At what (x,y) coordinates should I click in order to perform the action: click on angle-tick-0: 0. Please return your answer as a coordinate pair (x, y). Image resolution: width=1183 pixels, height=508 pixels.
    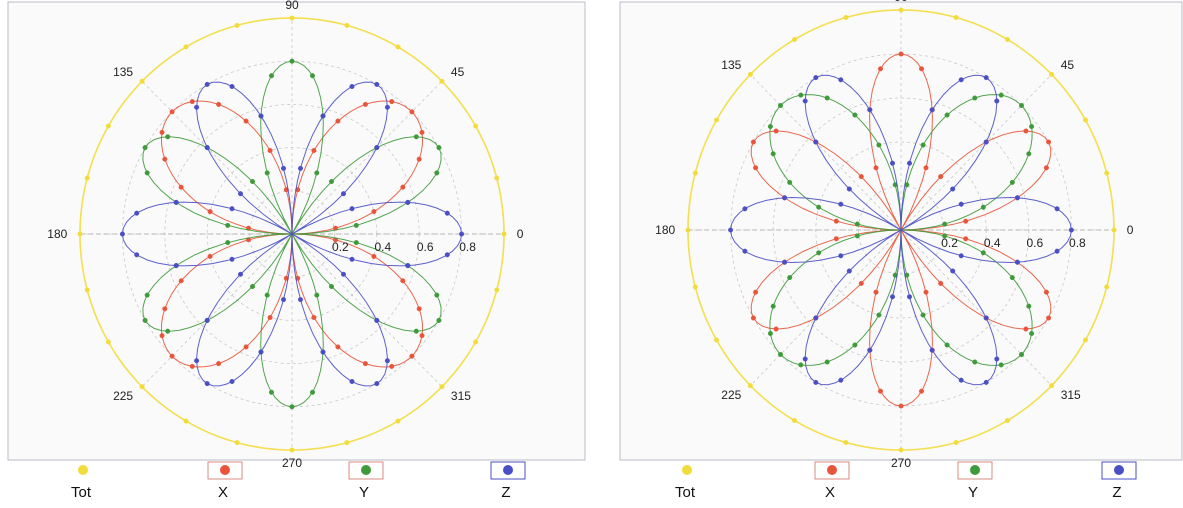
    Looking at the image, I should click on (1130, 230).